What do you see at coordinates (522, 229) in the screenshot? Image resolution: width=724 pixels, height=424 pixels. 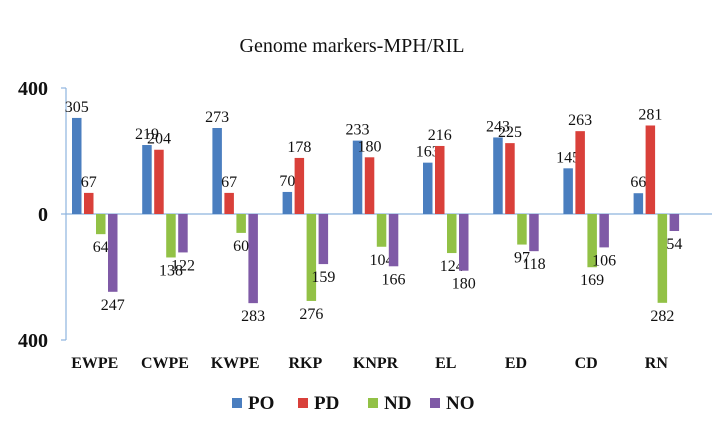 I see `bar-nd-ed` at bounding box center [522, 229].